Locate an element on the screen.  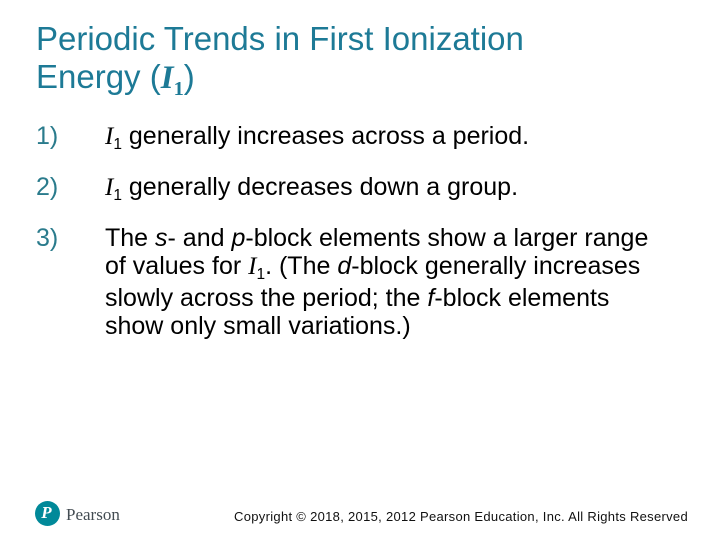
list-item-number: 1) is located at coordinates (47, 136).